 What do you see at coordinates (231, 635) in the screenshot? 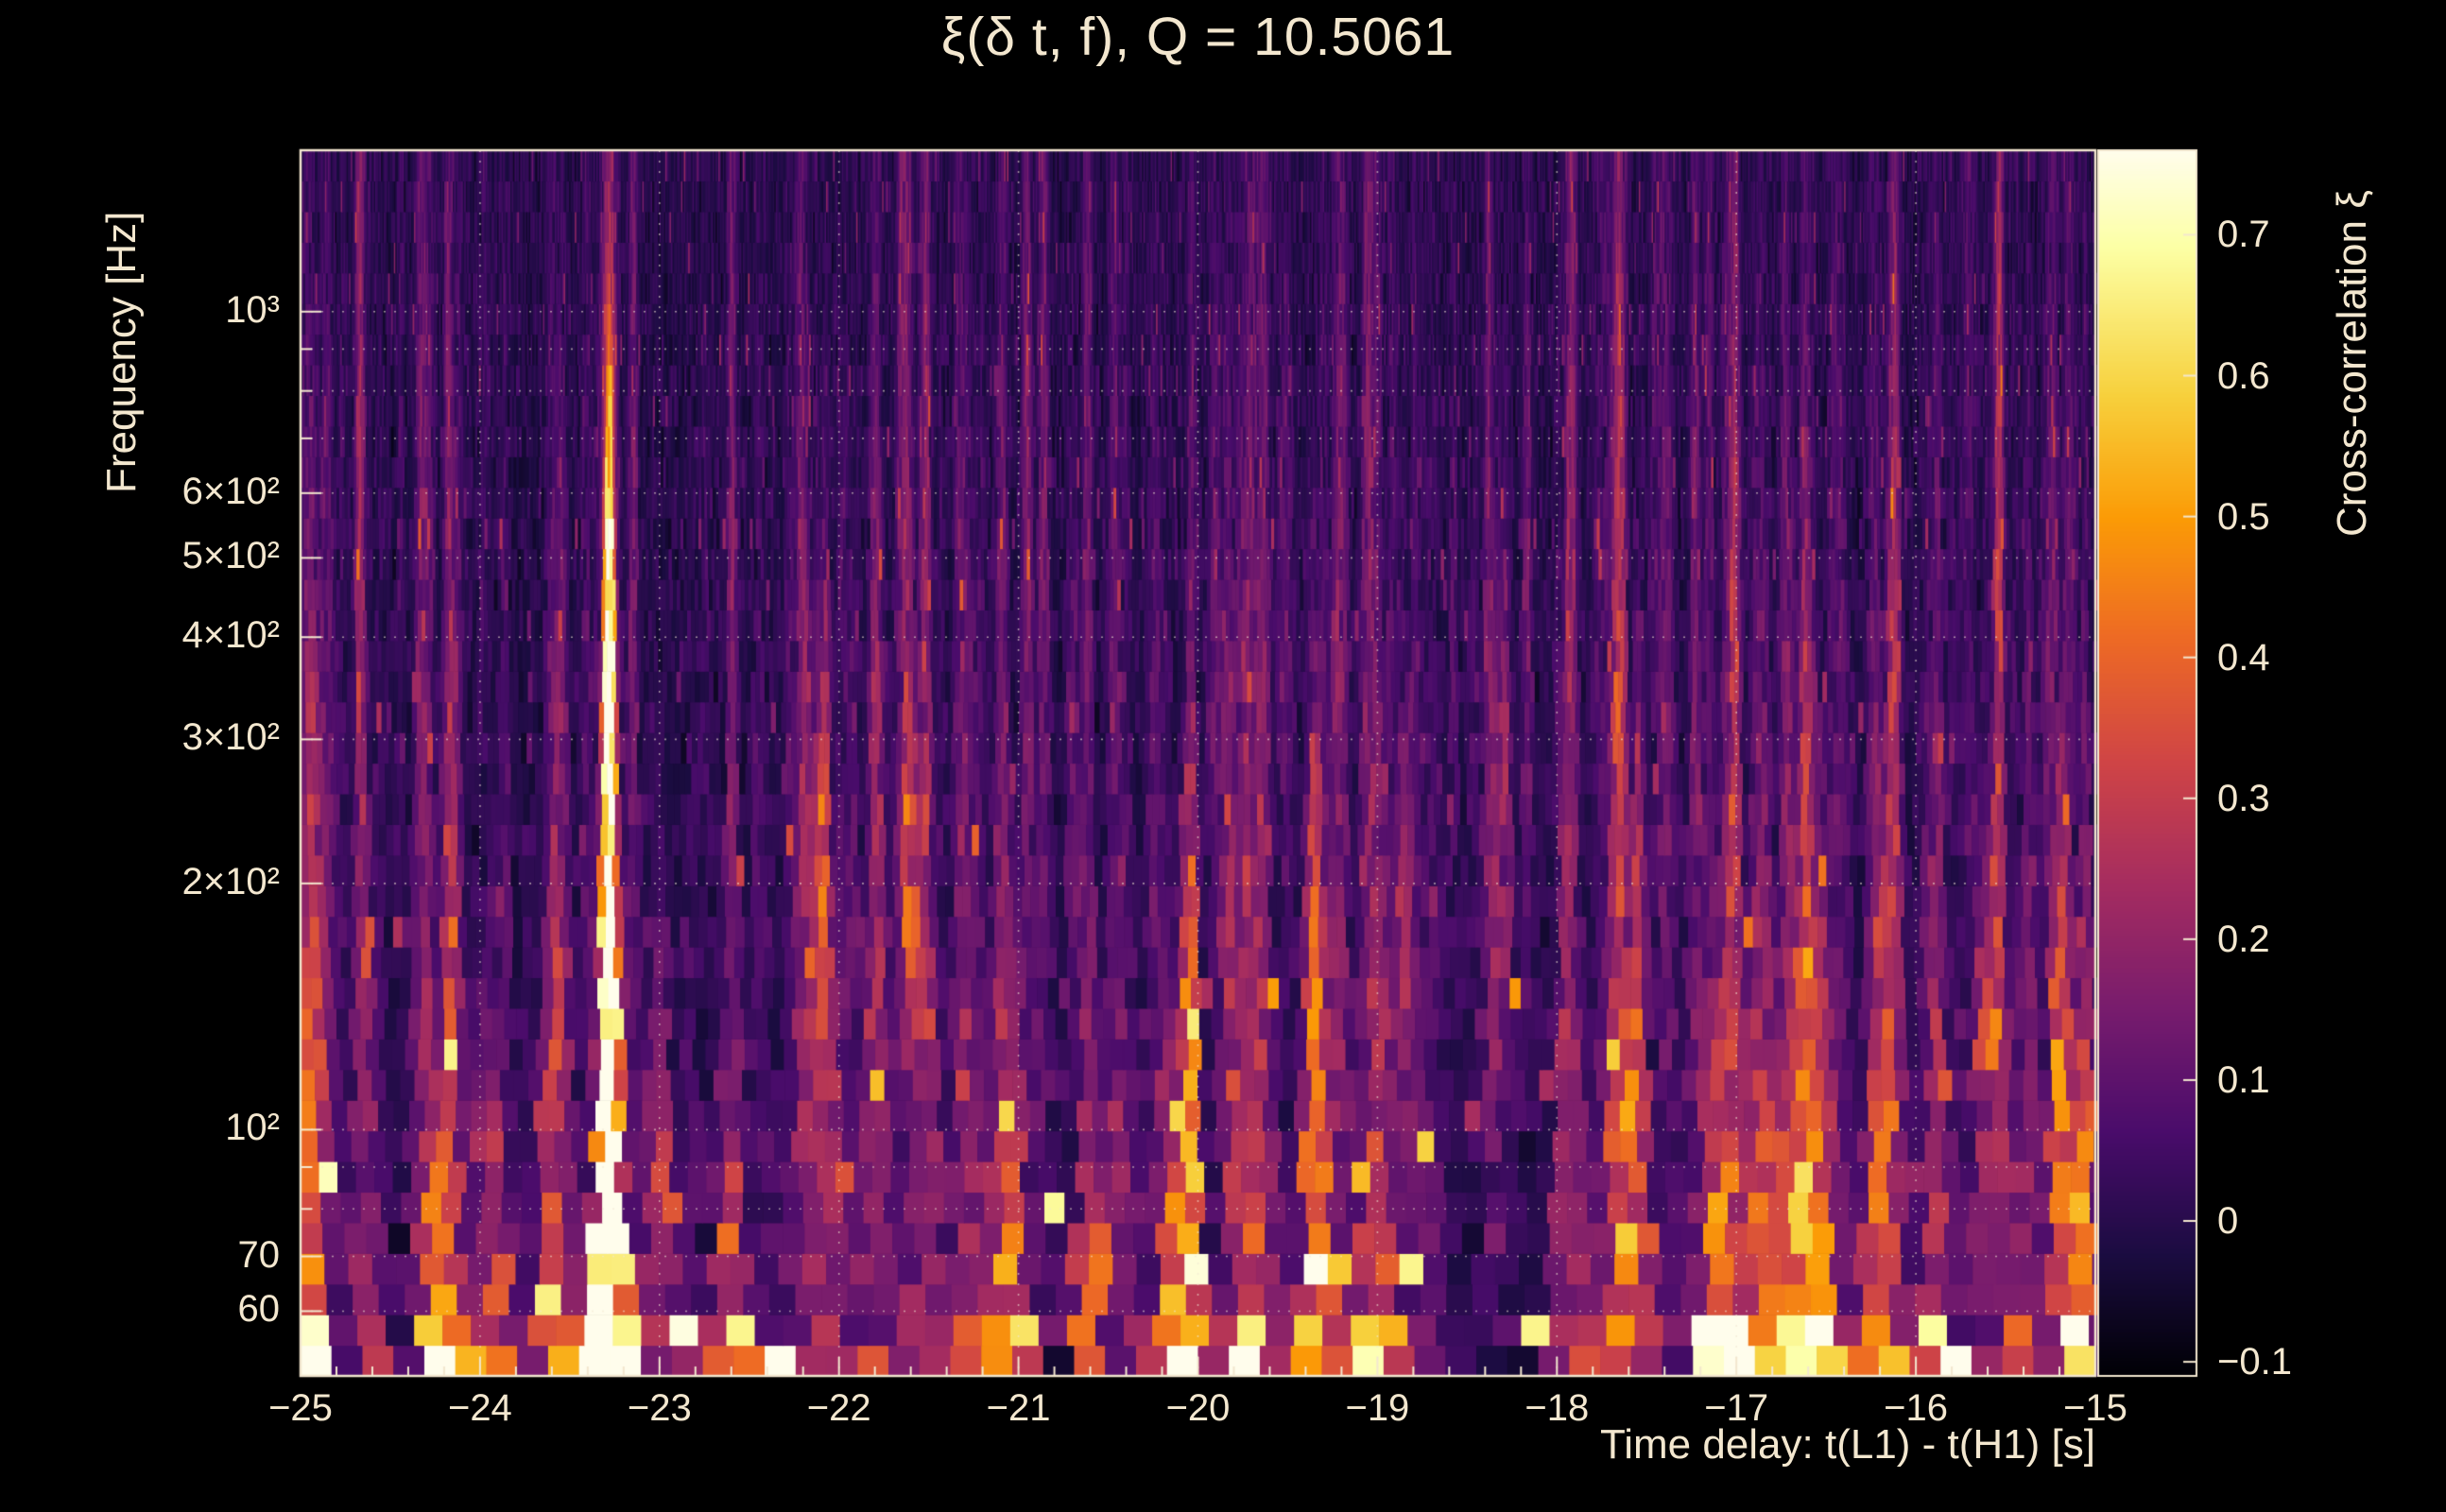
I see `y-tick-label: 4×10²` at bounding box center [231, 635].